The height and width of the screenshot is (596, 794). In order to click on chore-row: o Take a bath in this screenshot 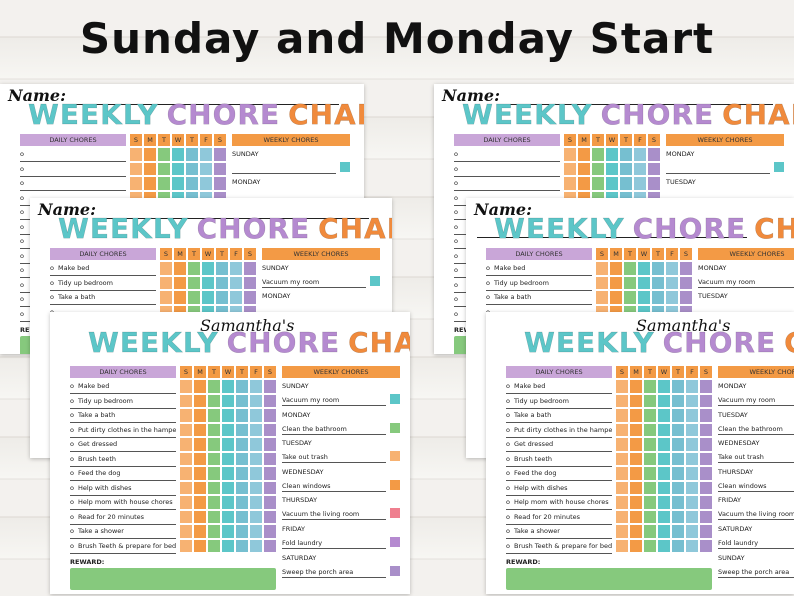, I will do `click(123, 416)`.